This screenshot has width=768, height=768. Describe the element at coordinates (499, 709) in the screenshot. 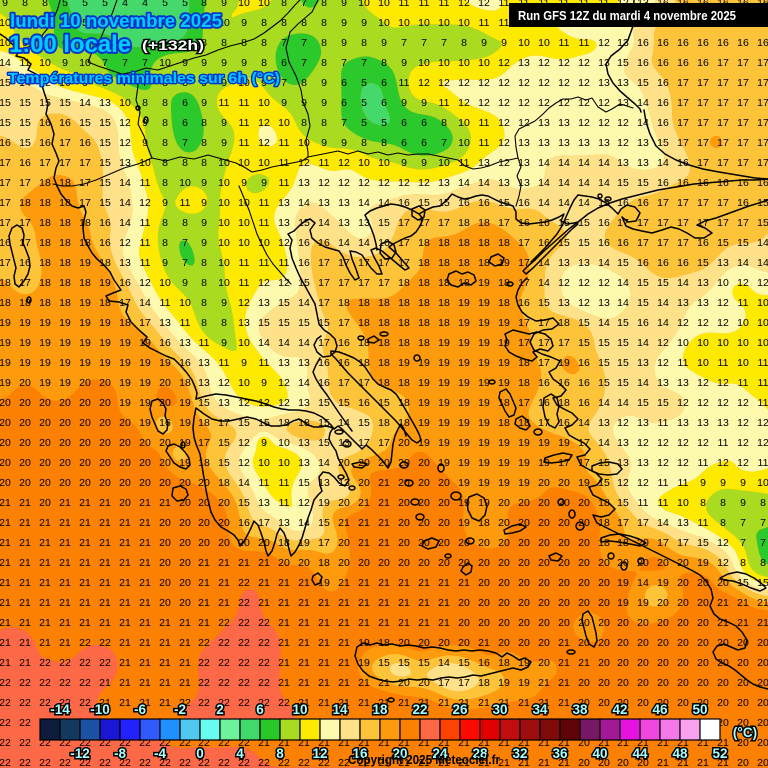

I see `svg-text: 30` at that location.